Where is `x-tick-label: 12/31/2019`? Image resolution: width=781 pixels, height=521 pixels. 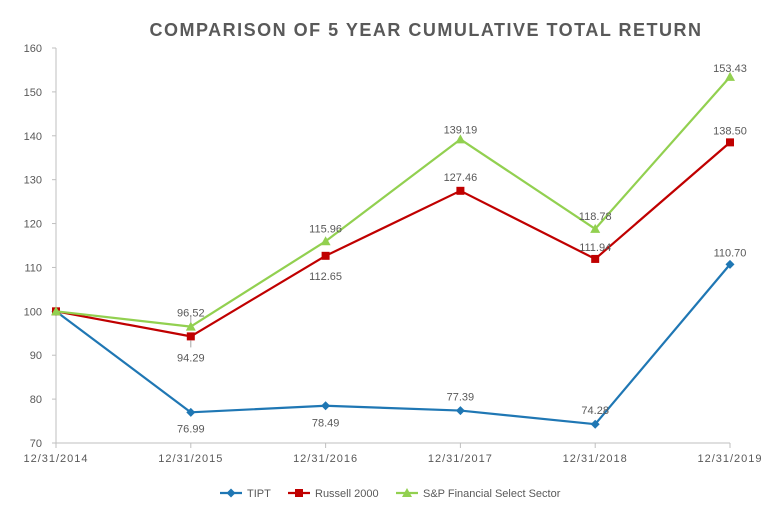
x-tick-label: 12/31/2019 is located at coordinates (729, 459).